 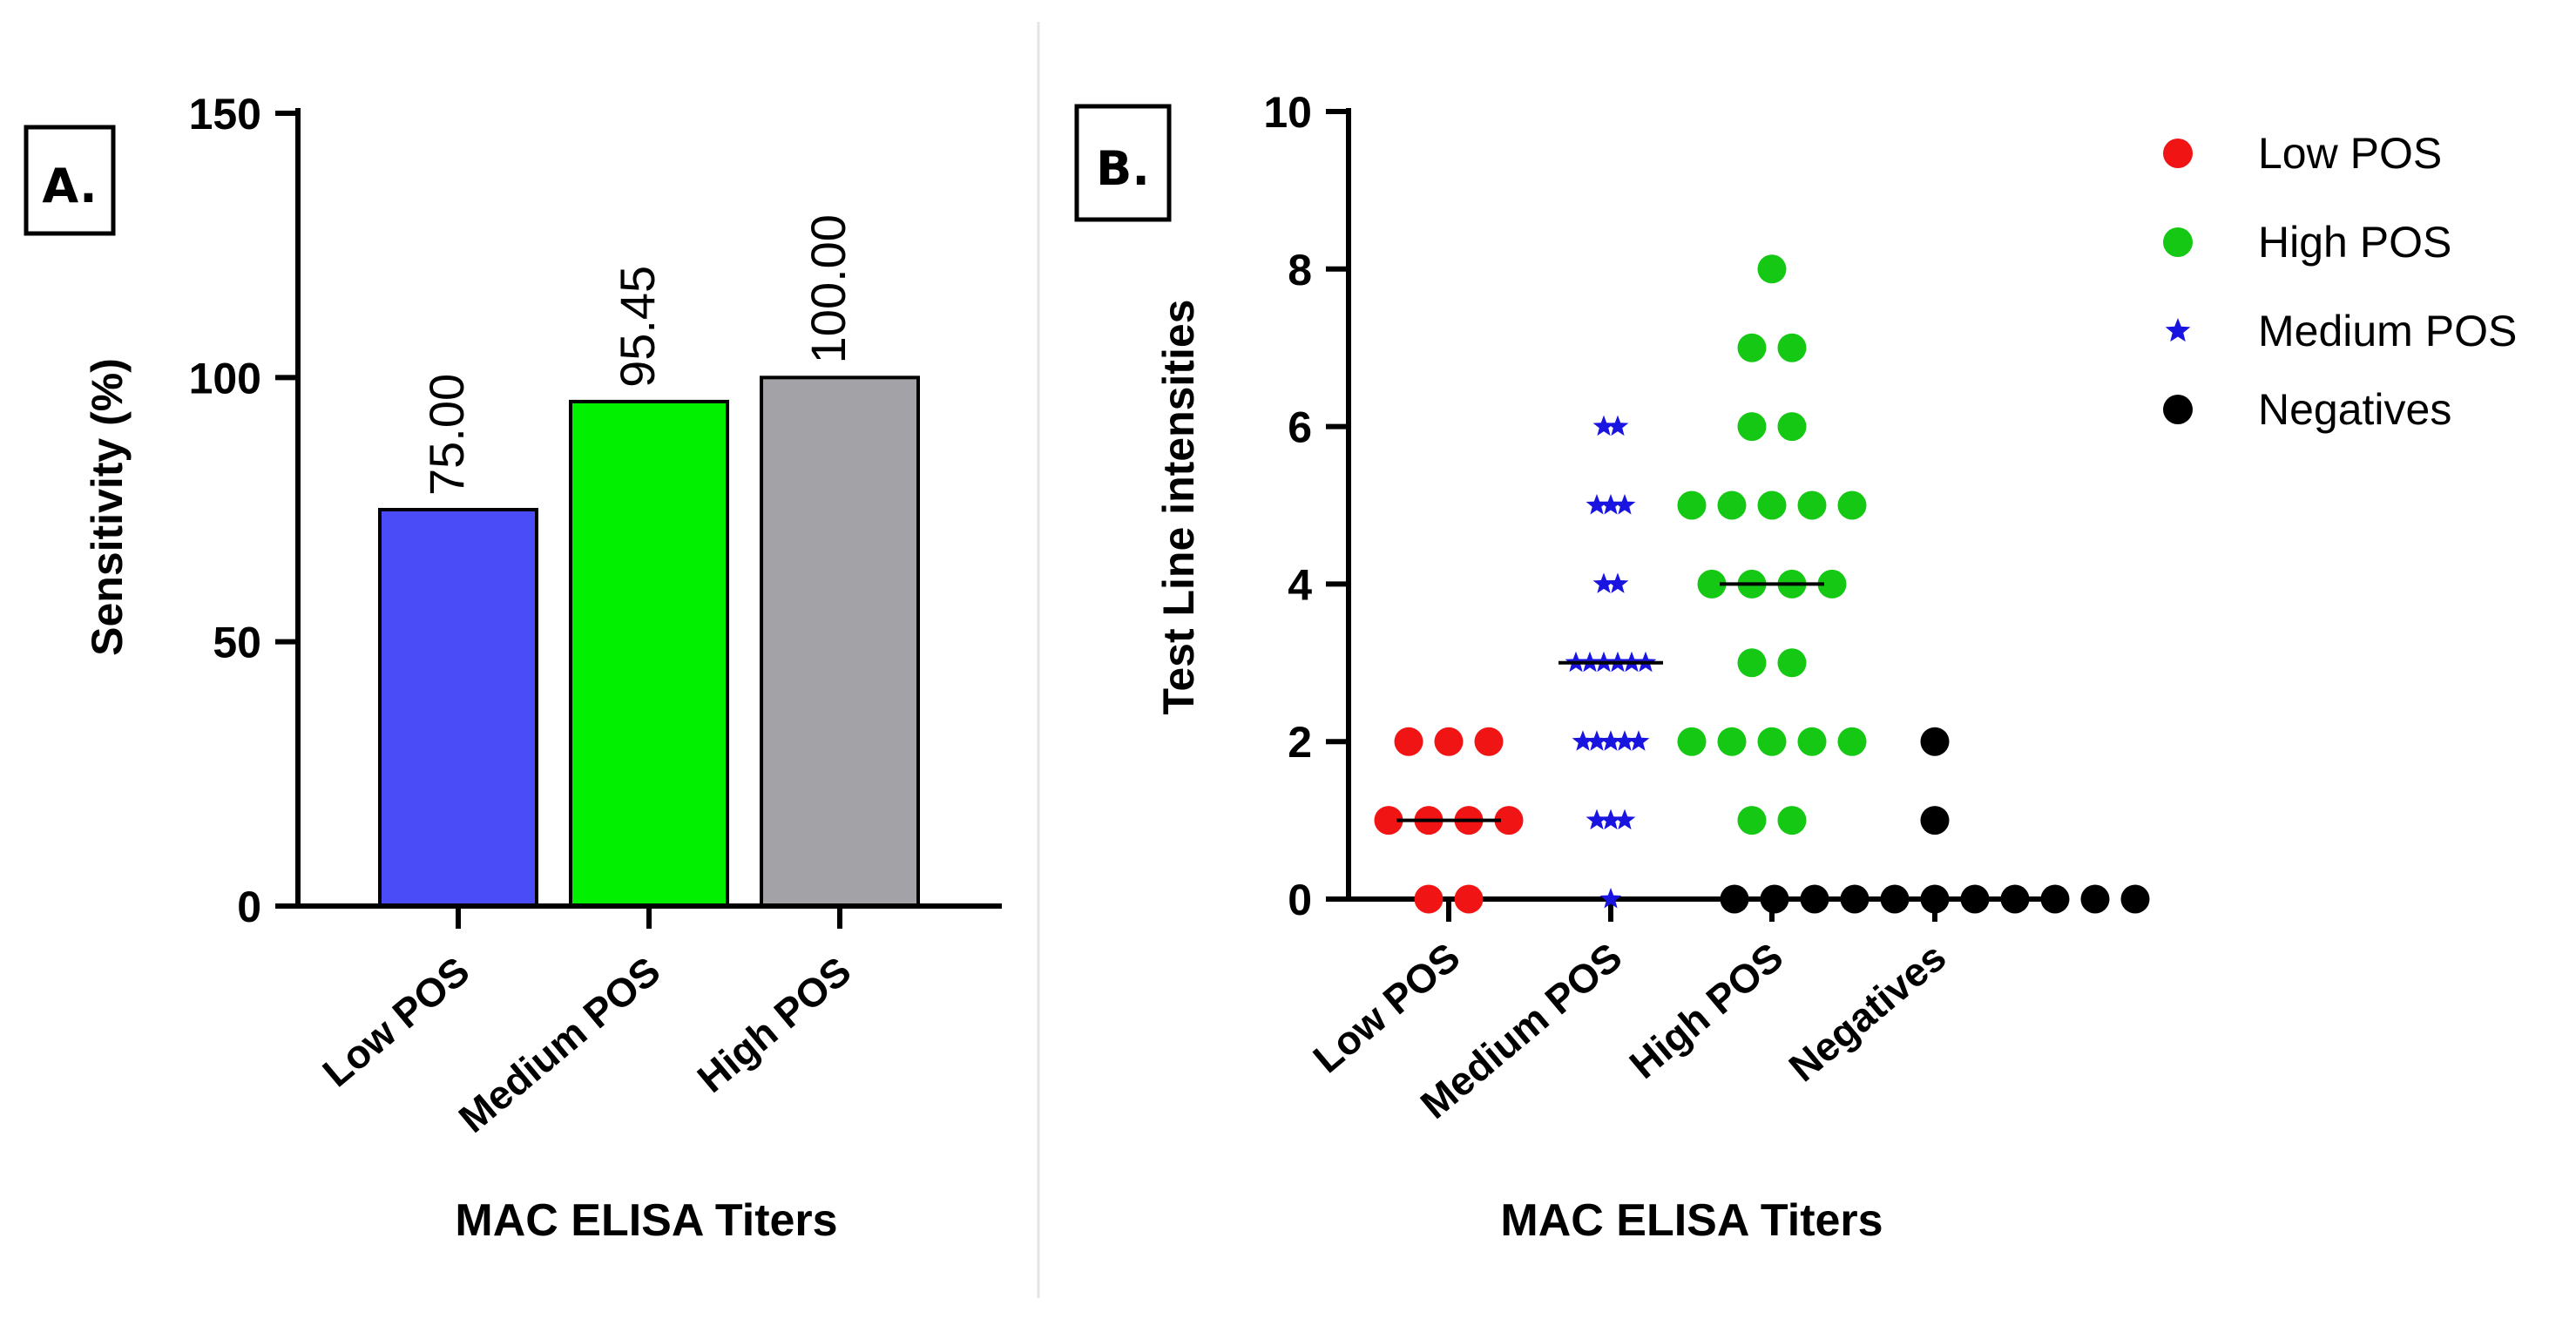 I want to click on panel-b-y-tick-label: 6, so click(x=1300, y=427).